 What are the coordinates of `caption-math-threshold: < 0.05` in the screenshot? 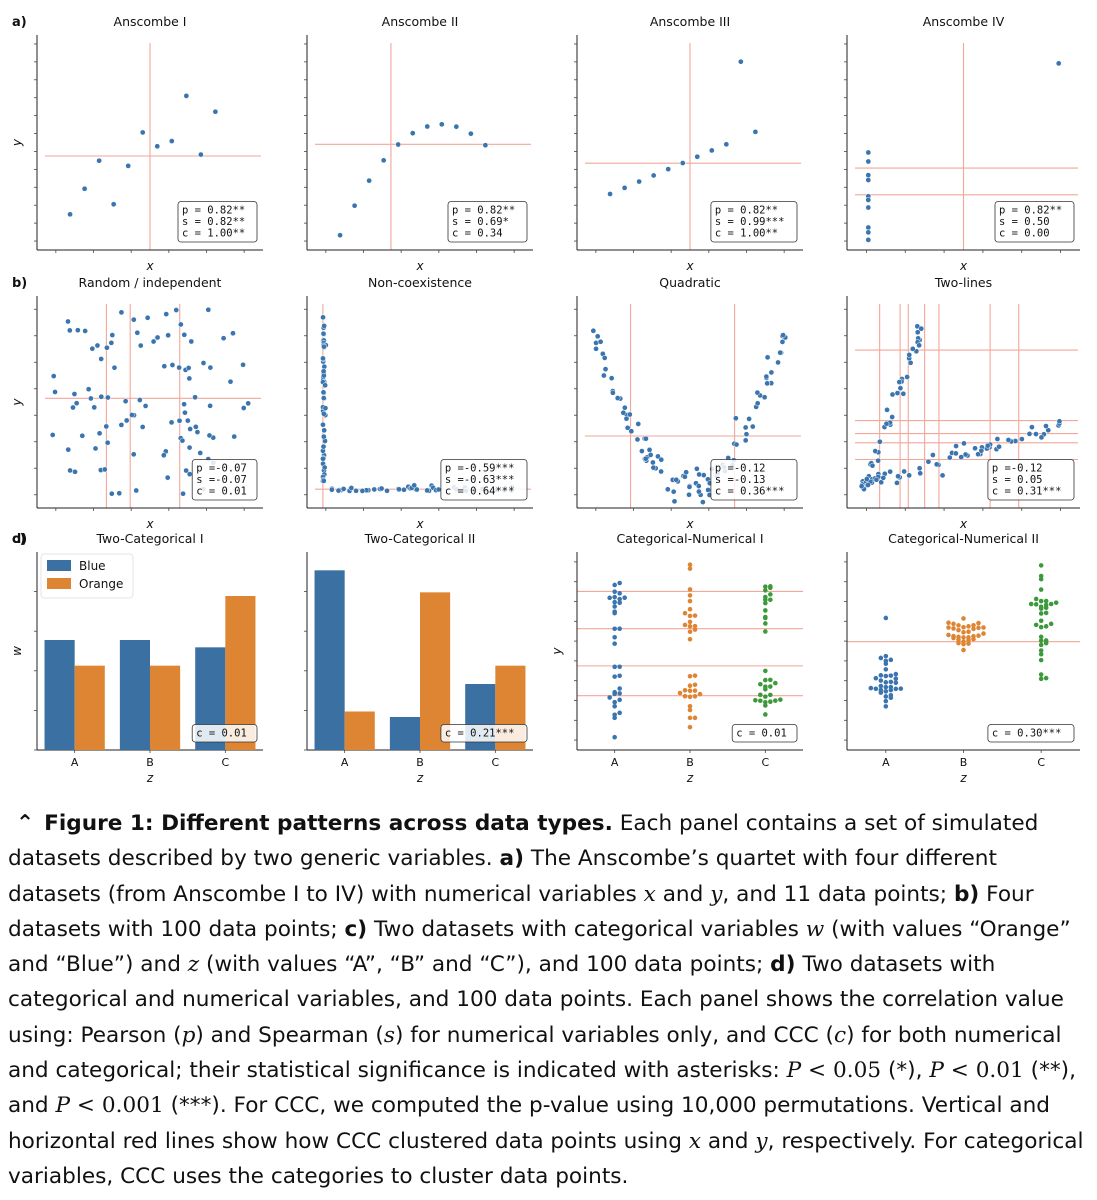 It's located at (845, 1071).